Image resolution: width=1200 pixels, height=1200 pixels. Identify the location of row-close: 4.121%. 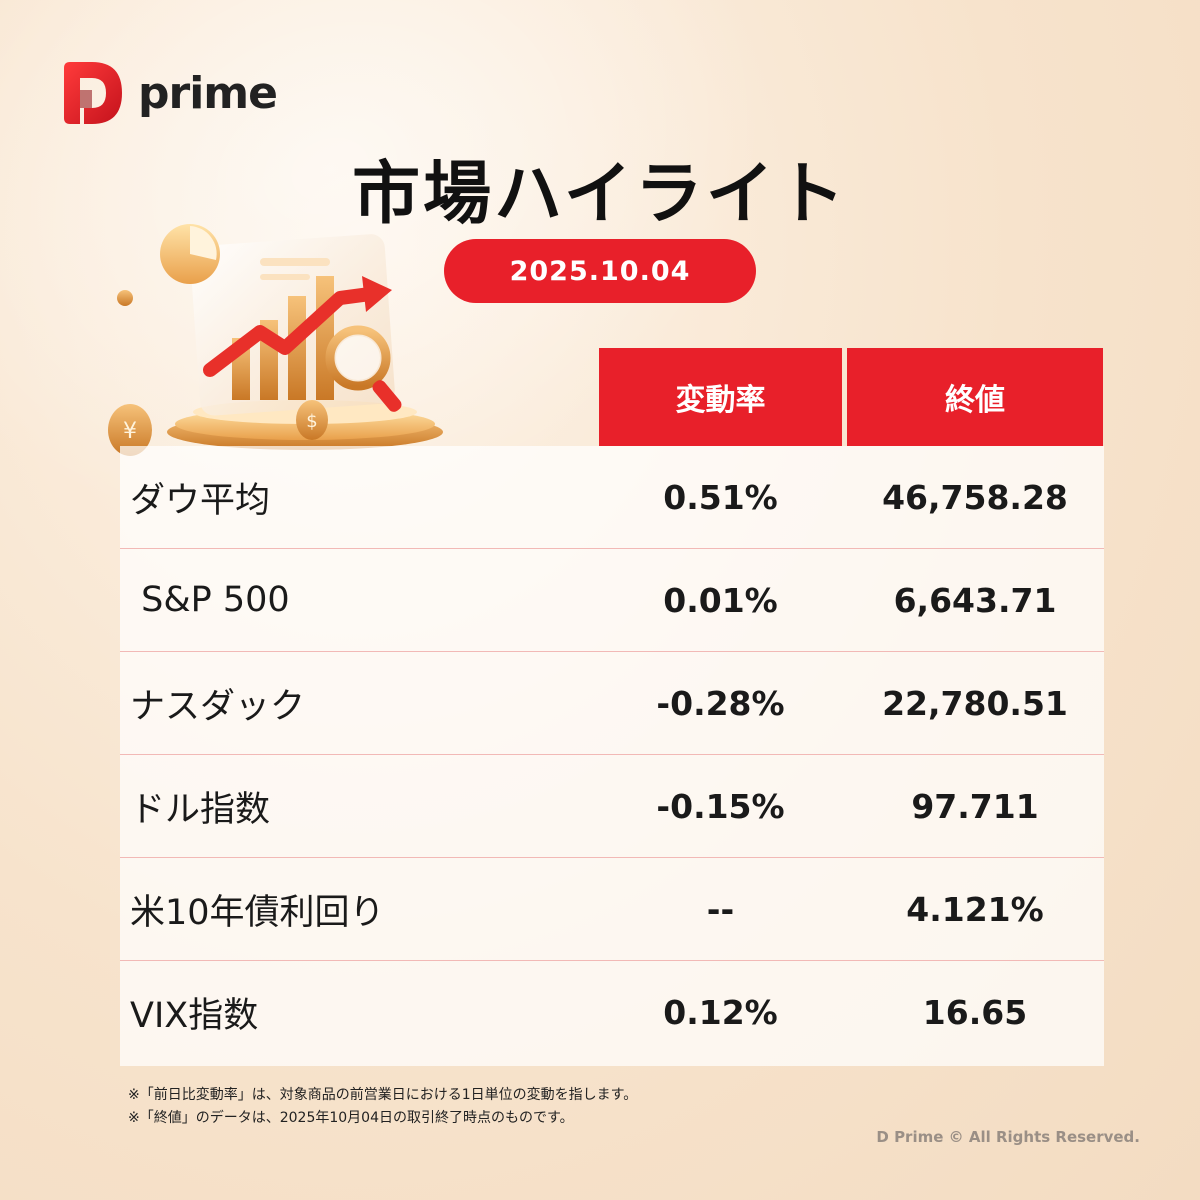
(975, 909).